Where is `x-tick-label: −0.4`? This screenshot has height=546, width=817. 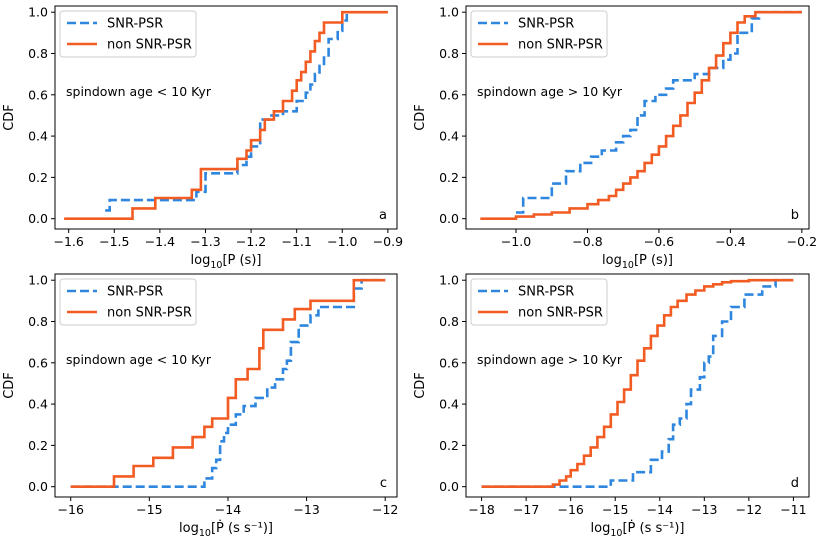
x-tick-label: −0.4 is located at coordinates (730, 241).